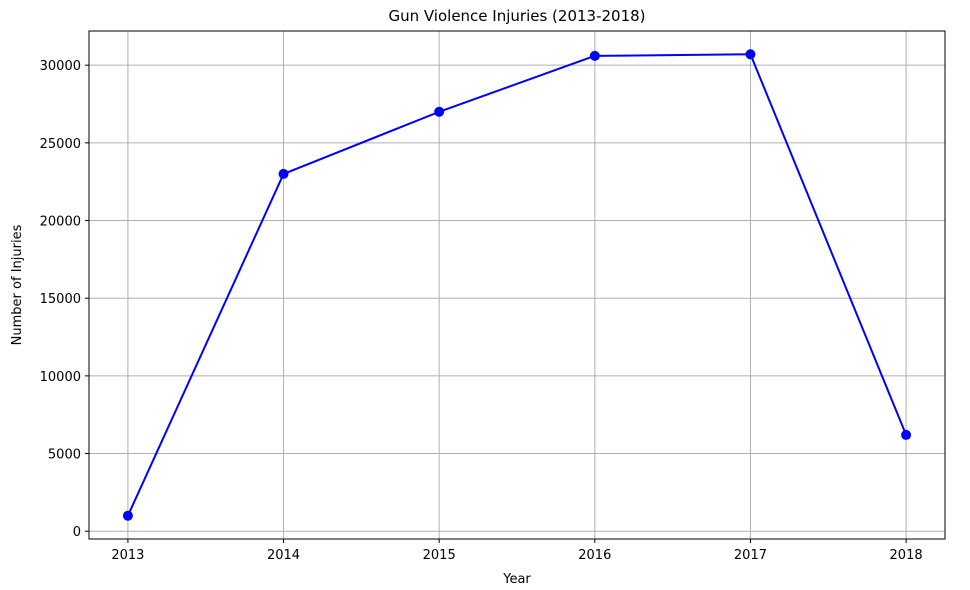  What do you see at coordinates (17, 284) in the screenshot?
I see `y-axis-label: Number of Injuries` at bounding box center [17, 284].